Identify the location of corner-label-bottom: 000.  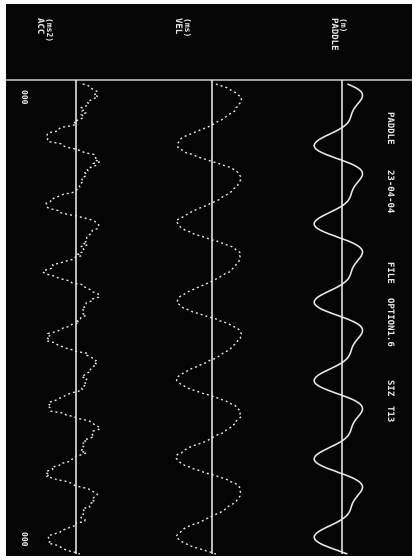
(24, 539).